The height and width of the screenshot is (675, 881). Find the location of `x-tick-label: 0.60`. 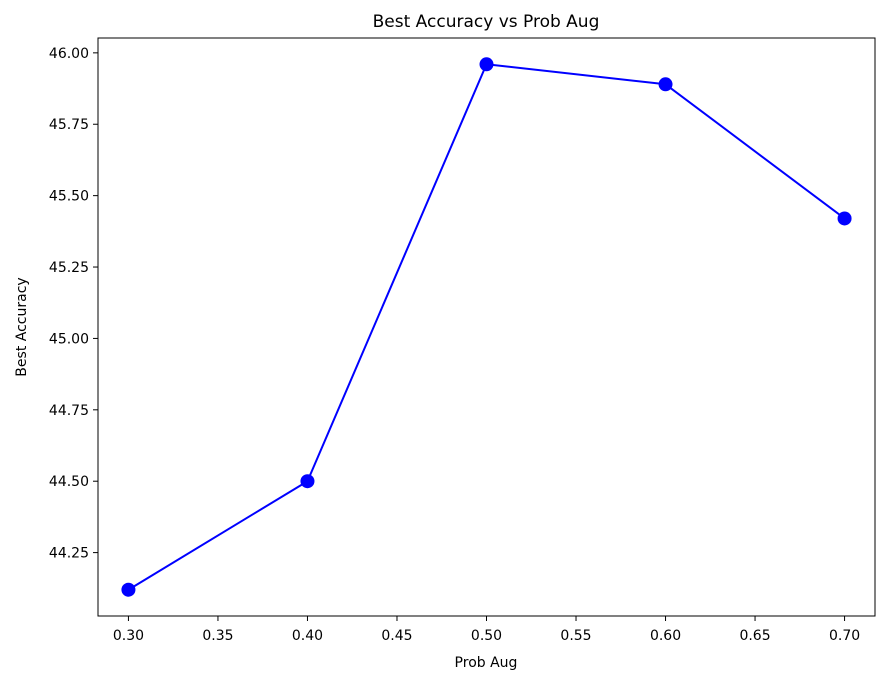

x-tick-label: 0.60 is located at coordinates (665, 636).